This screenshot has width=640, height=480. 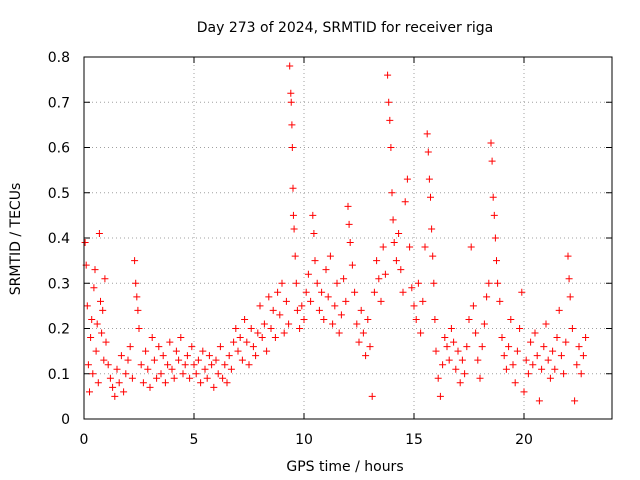 I want to click on x-tick-label: 5, so click(x=194, y=440).